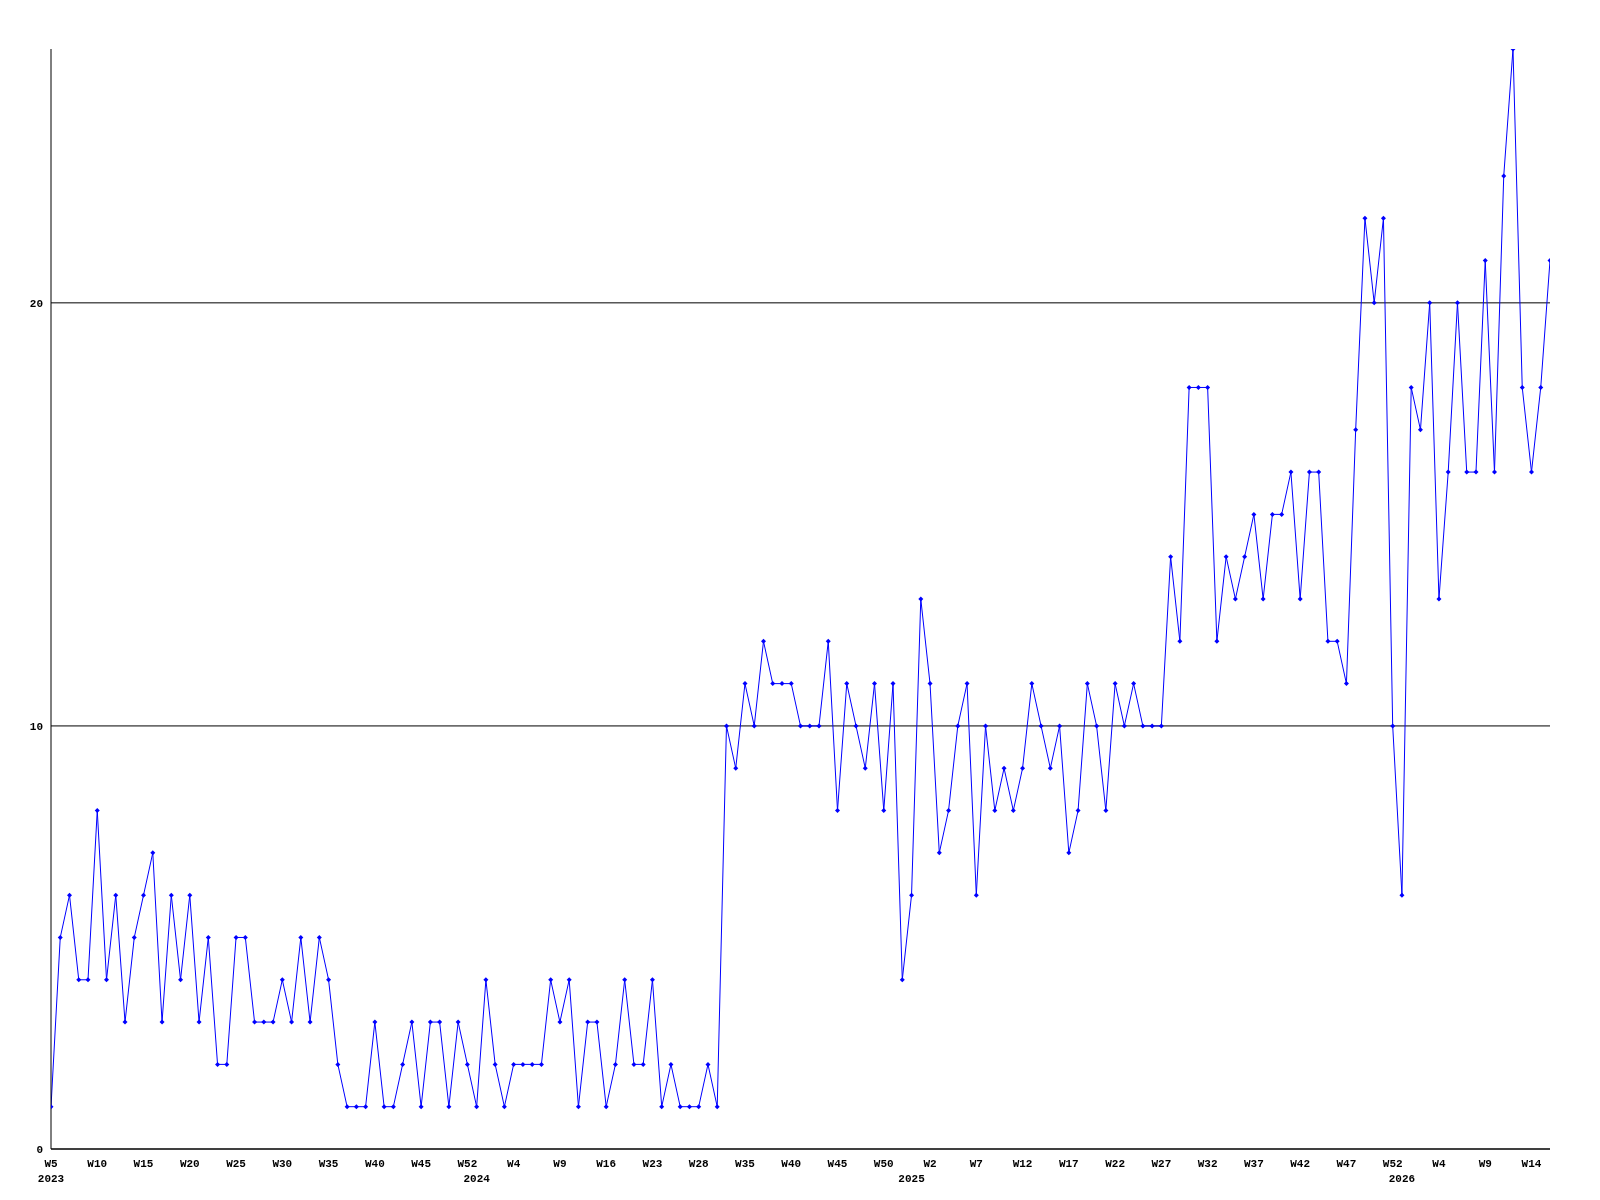 The image size is (1600, 1200). I want to click on x-tick-label: W37, so click(1253, 1164).